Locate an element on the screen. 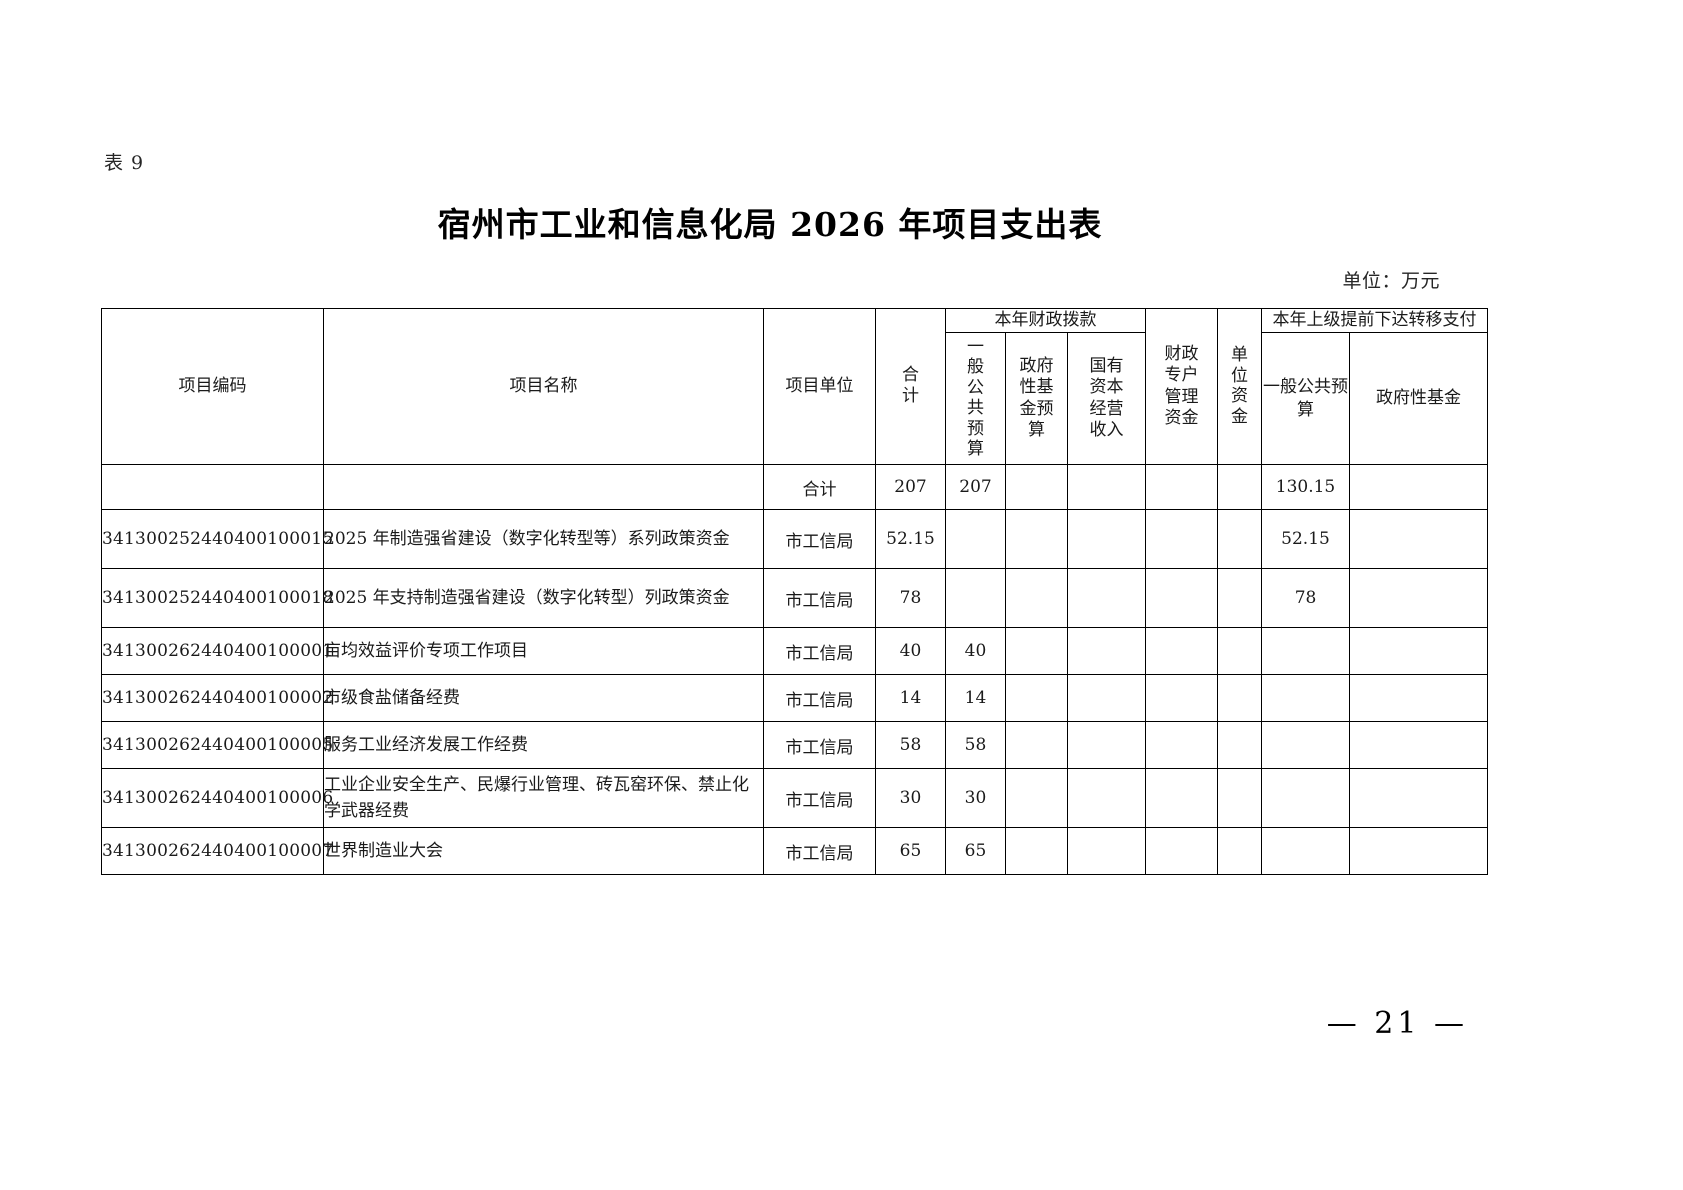 This screenshot has width=1683, height=1190. cell-total: 52.15 is located at coordinates (910, 539).